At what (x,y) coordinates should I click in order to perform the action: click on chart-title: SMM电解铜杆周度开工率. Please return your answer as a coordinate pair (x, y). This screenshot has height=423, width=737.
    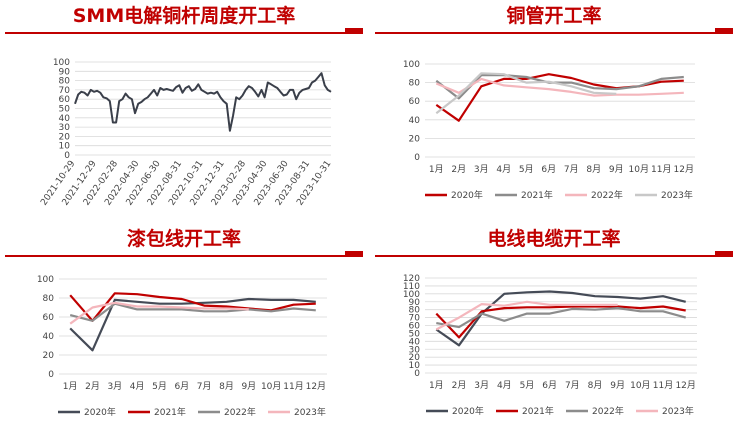
    Looking at the image, I should click on (184, 16).